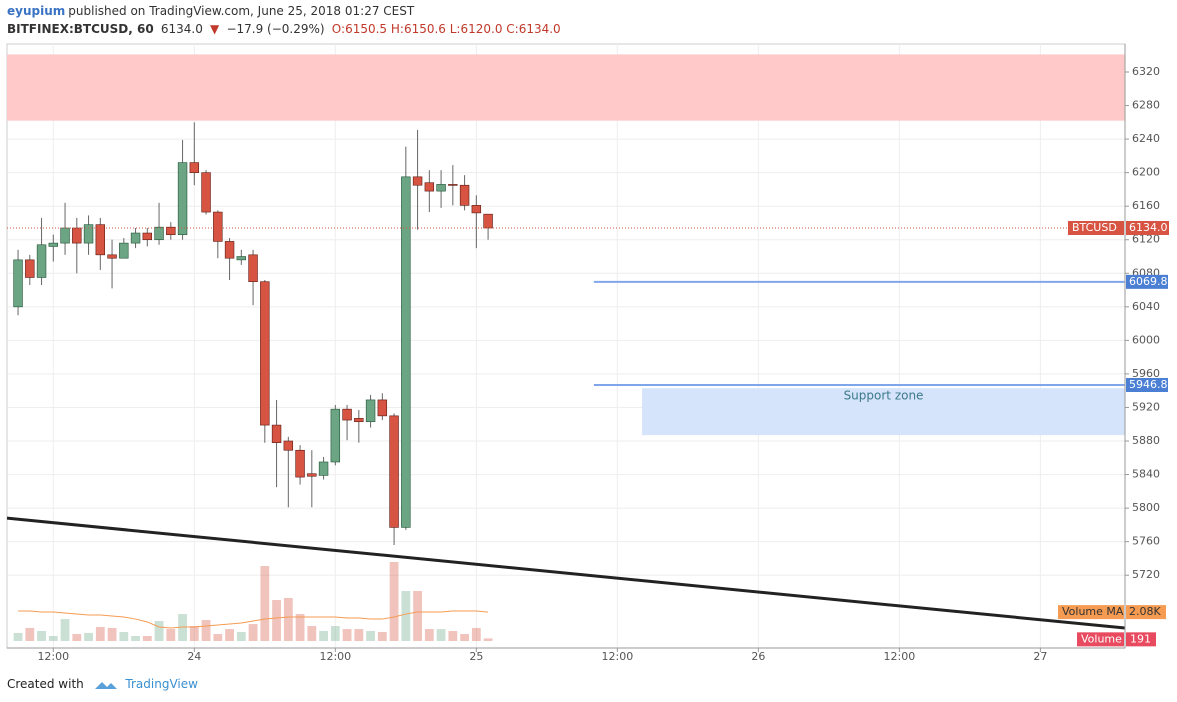 The image size is (1177, 702). Describe the element at coordinates (1146, 406) in the screenshot. I see `y-tick-label: 5920` at that location.